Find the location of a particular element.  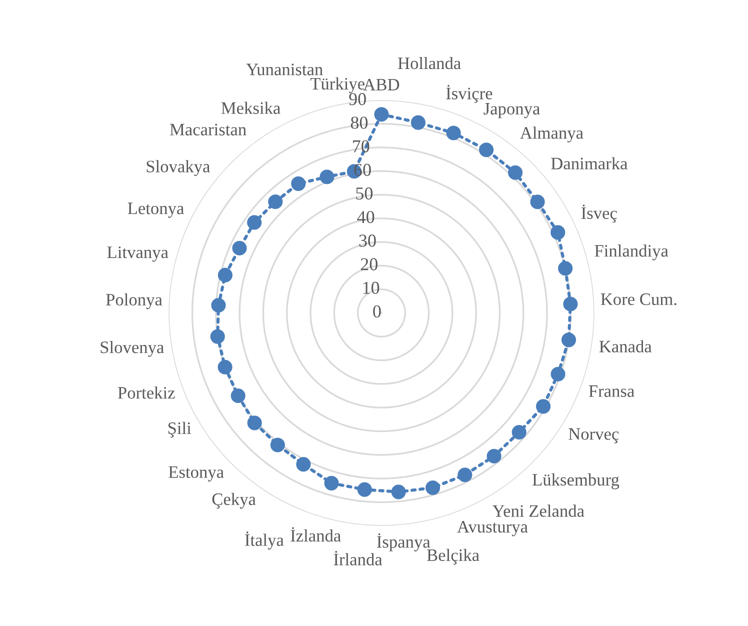

spoke-label: Letonya is located at coordinates (156, 210).